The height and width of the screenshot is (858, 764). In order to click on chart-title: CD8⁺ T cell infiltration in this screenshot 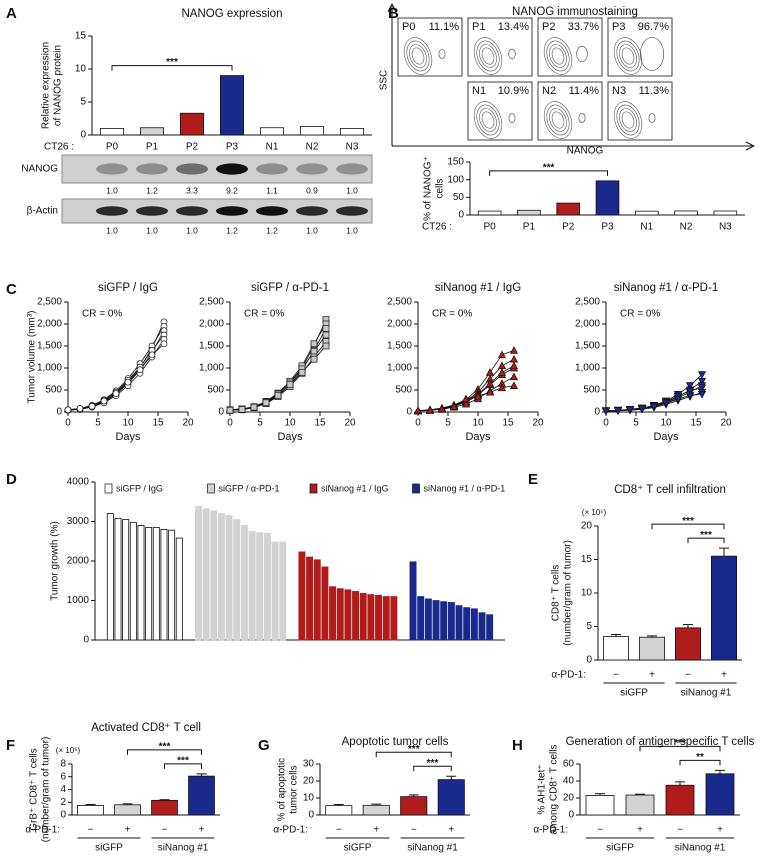, I will do `click(670, 490)`.